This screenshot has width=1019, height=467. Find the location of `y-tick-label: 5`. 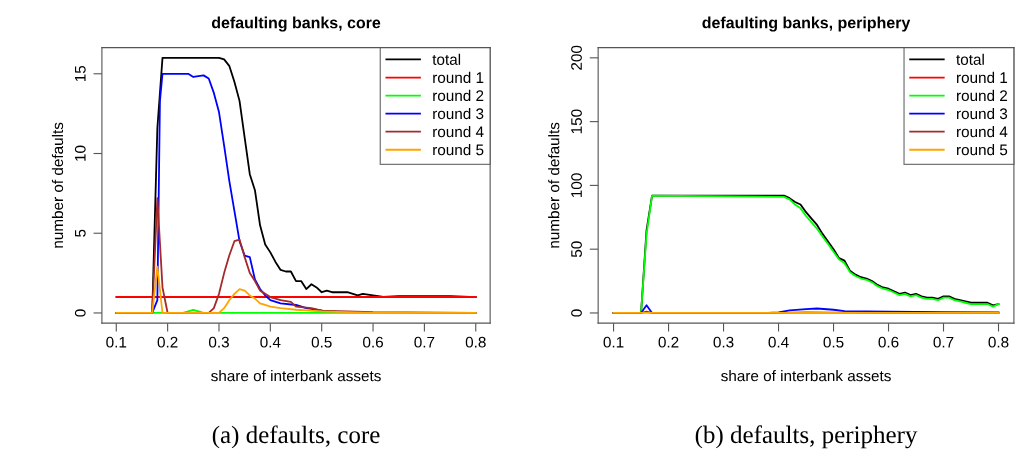

y-tick-label: 5 is located at coordinates (80, 233).